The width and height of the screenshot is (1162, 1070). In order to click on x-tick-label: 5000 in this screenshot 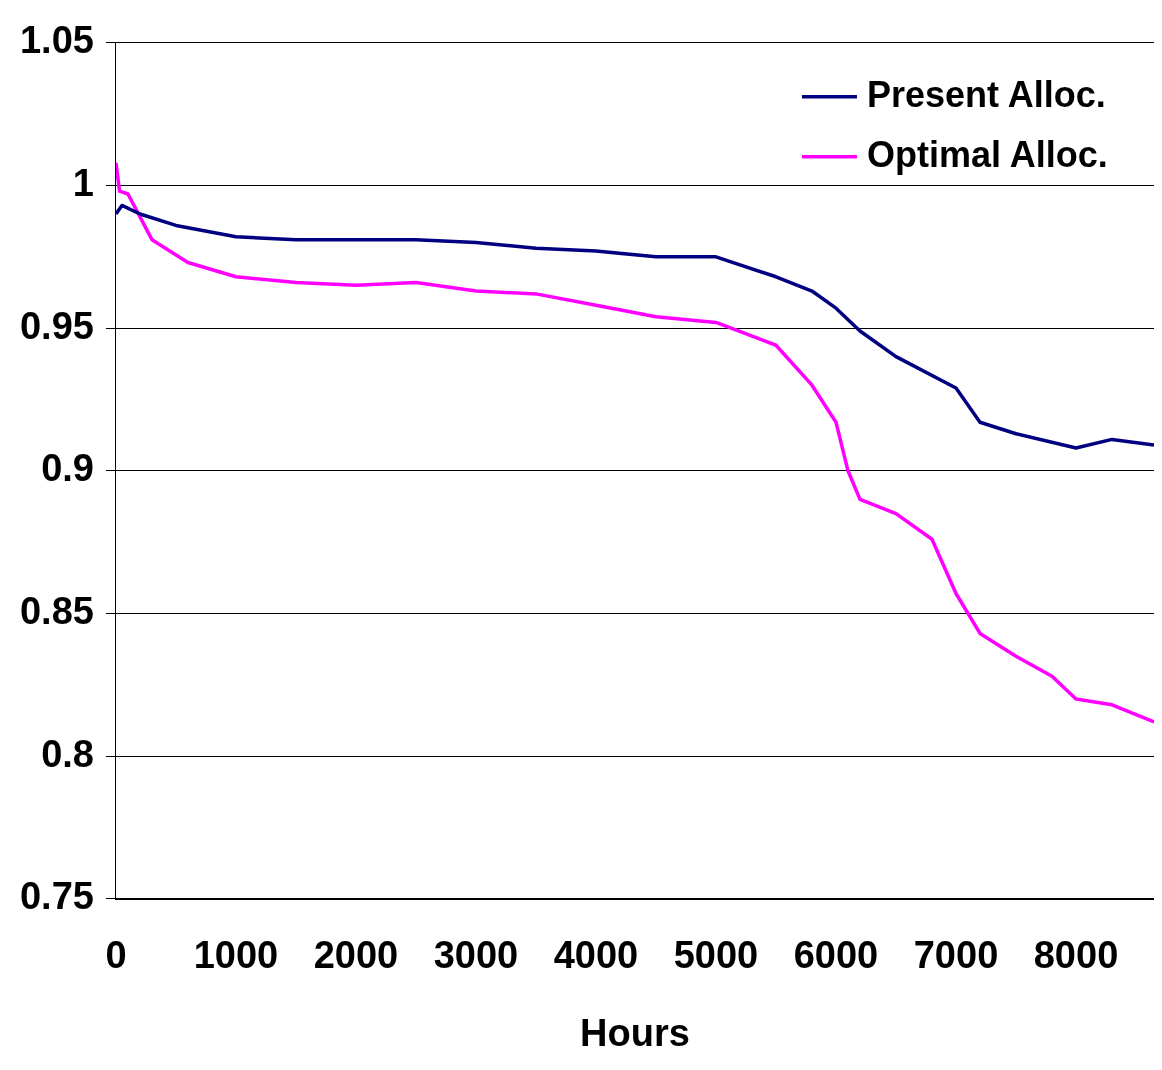, I will do `click(716, 955)`.